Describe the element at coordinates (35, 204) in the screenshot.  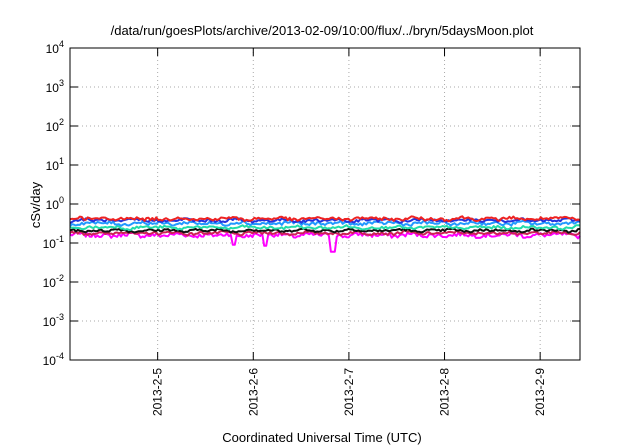
I see `y-axis-title: cSv/day` at that location.